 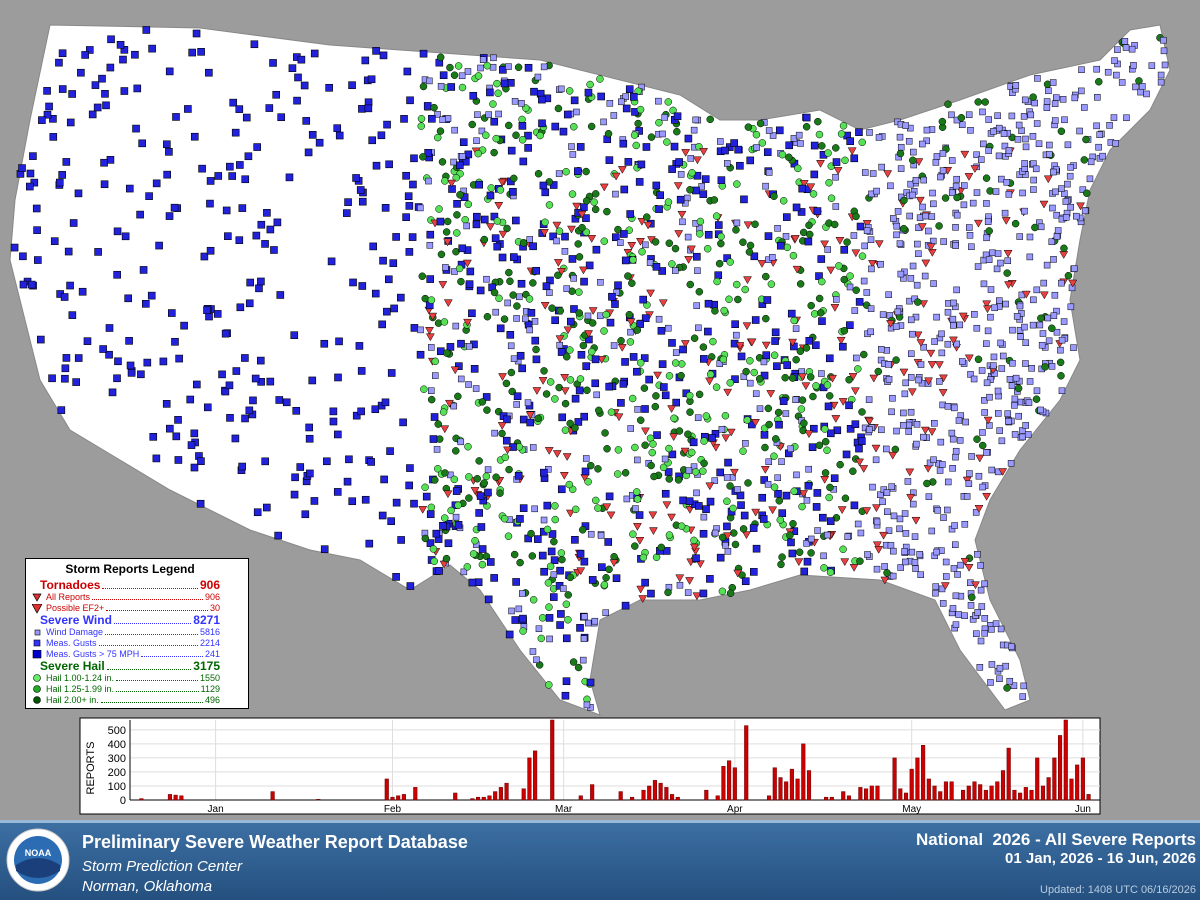 I want to click on group-total: 3175, so click(x=206, y=666).